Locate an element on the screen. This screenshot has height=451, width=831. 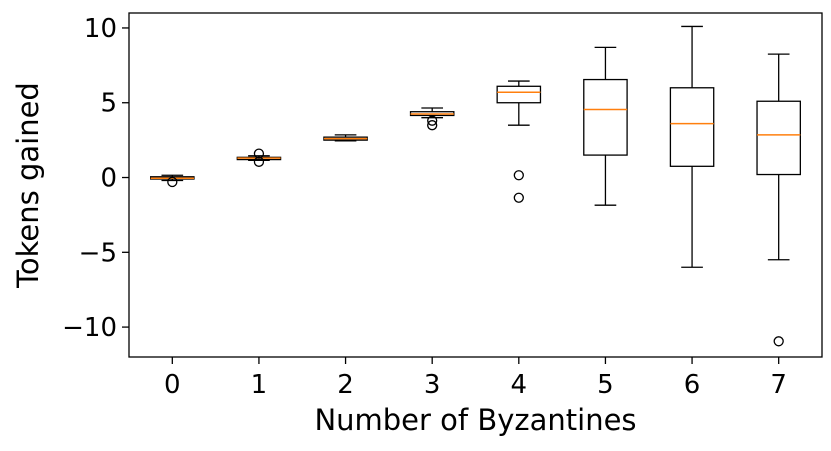
y-tick-label: 5 is located at coordinates (108, 104).